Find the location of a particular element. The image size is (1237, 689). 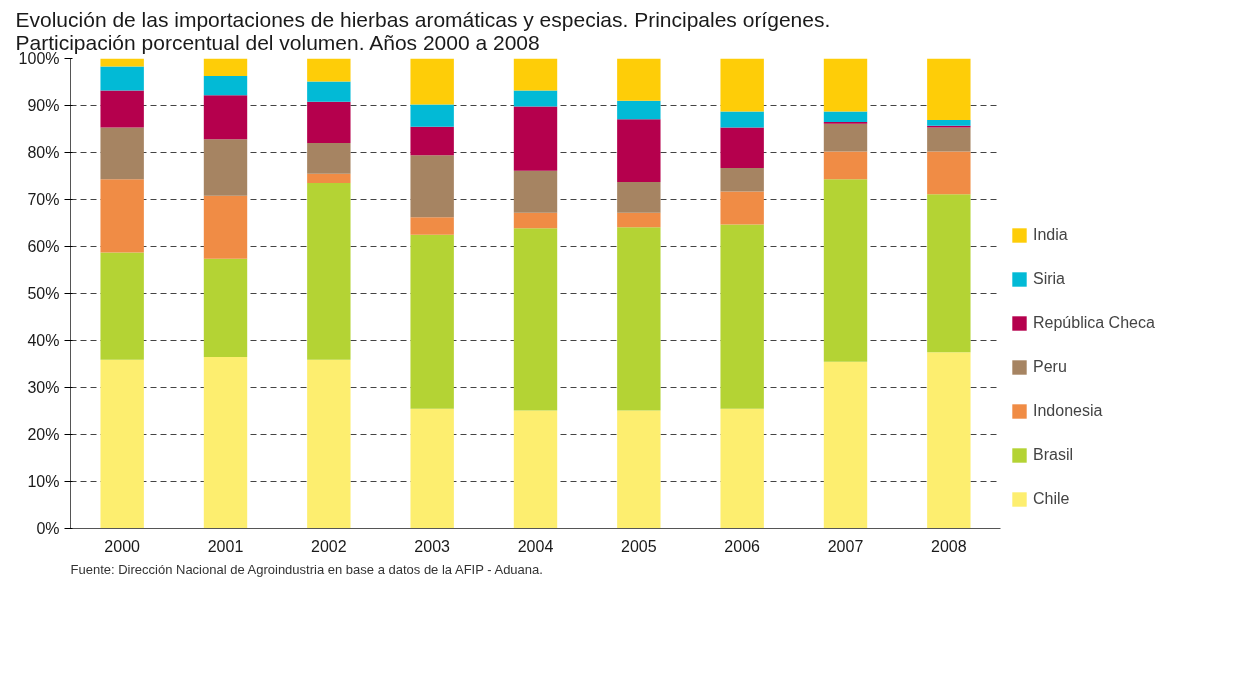

legend-label: Chile is located at coordinates (1051, 499).